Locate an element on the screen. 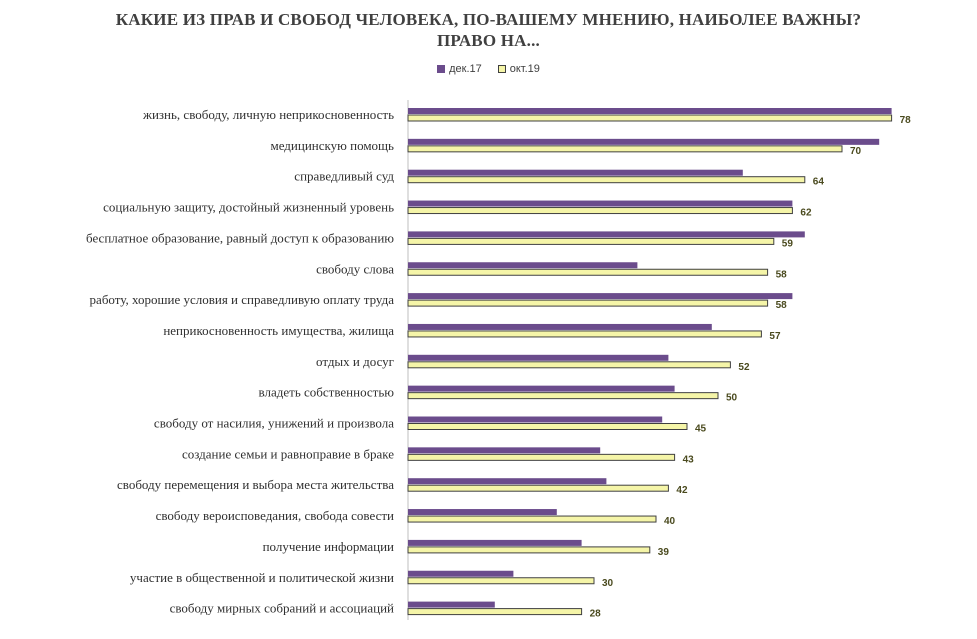 This screenshot has width=977, height=639. data-label: 52 is located at coordinates (744, 367).